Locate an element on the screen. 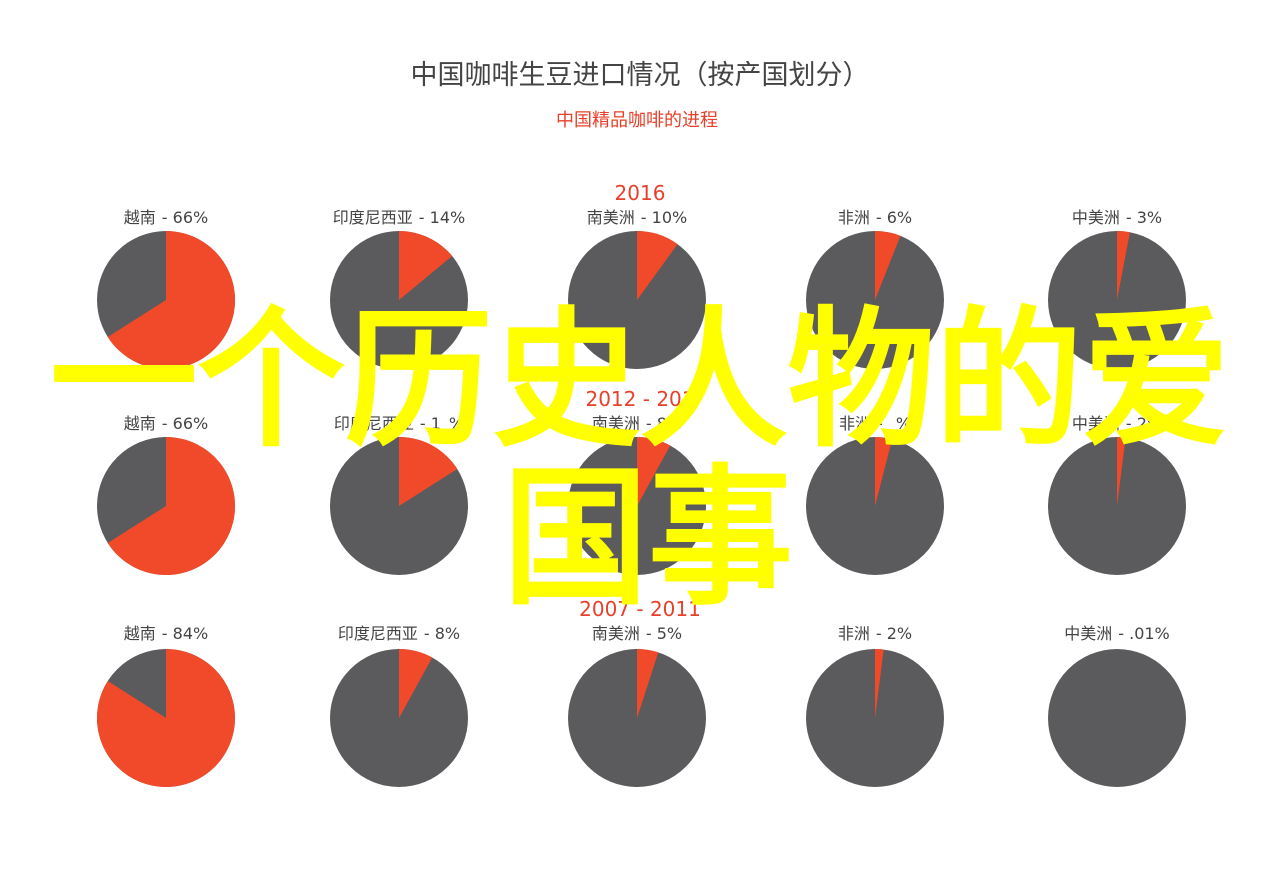  share-value: - _% is located at coordinates (894, 424).